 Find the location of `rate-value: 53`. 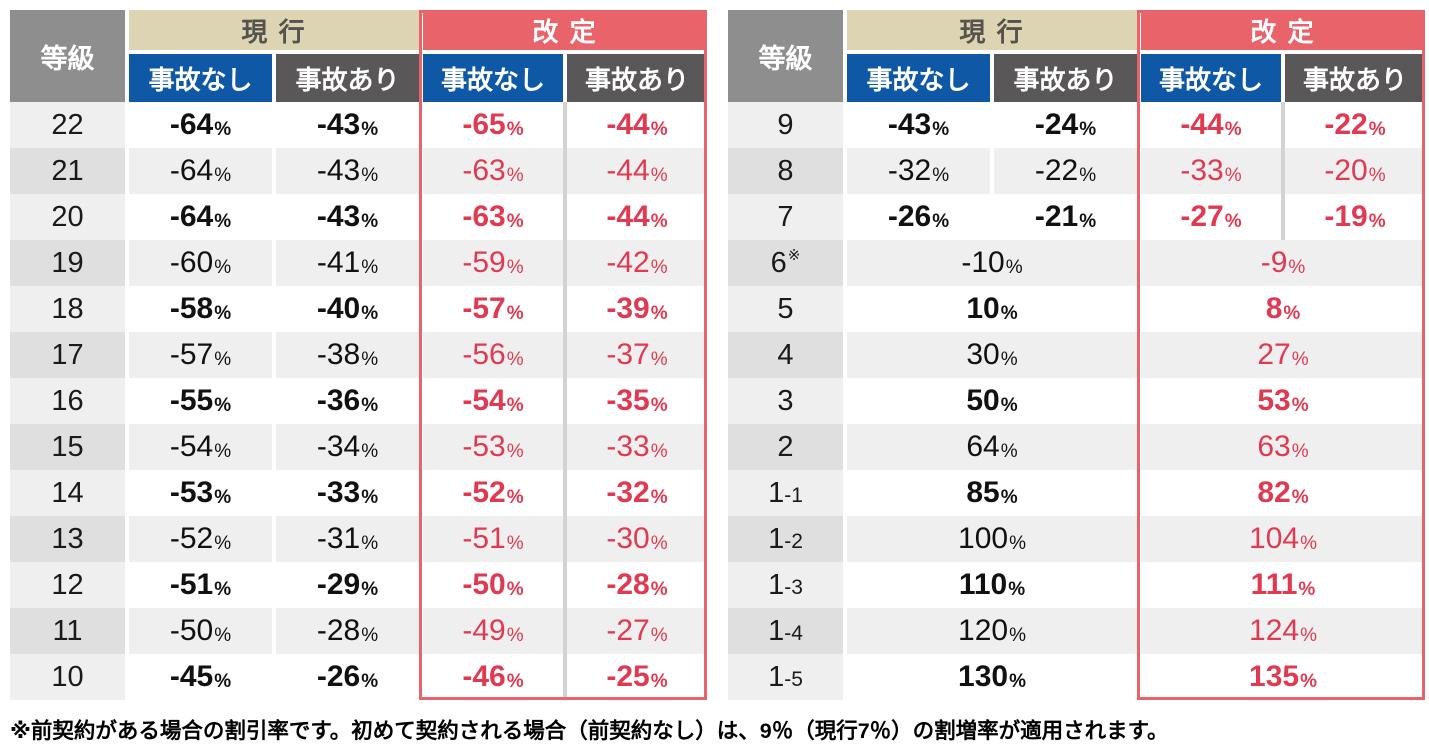

rate-value: 53 is located at coordinates (1274, 400).